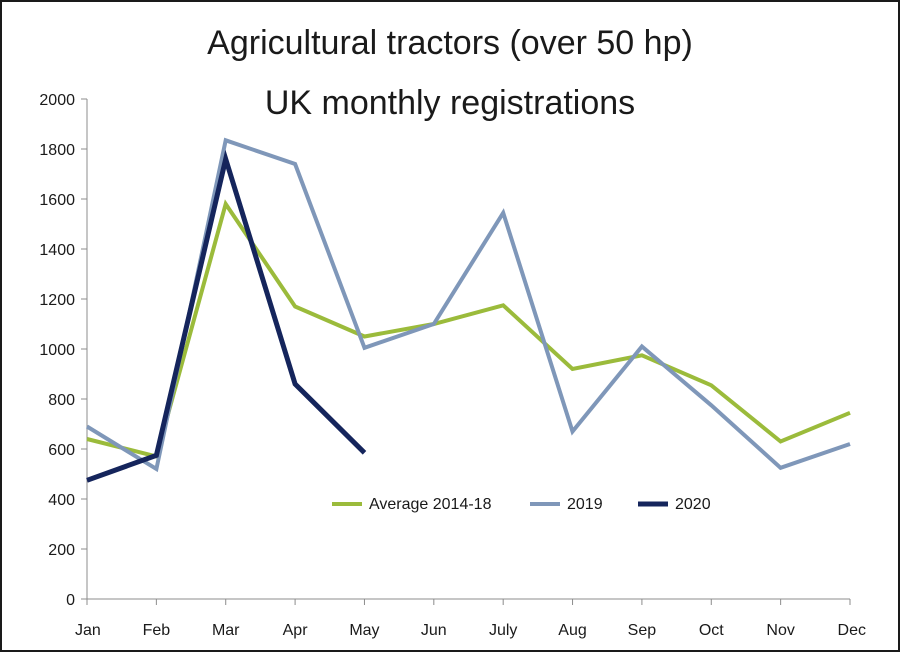 This screenshot has height=652, width=900. Describe the element at coordinates (430, 504) in the screenshot. I see `legend-label-0: Average 2014-18` at that location.